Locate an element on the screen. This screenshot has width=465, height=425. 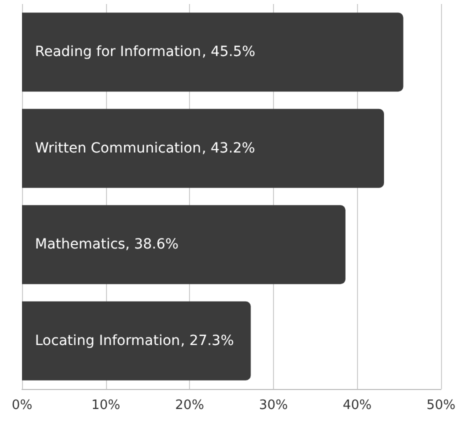
x-tick-label: 40% is located at coordinates (357, 405).